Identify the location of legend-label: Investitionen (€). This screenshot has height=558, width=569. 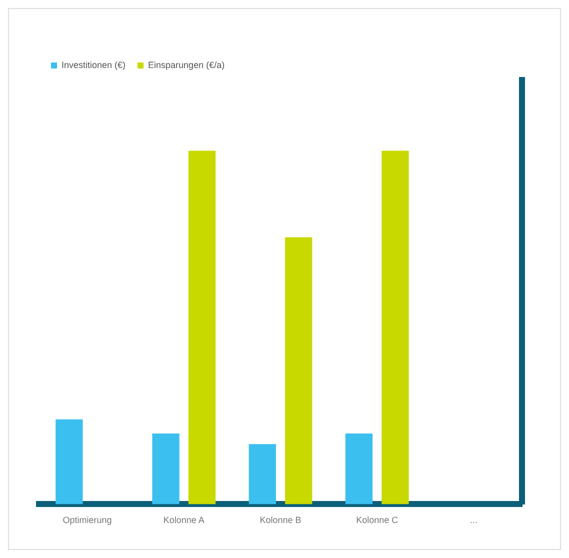
(94, 65).